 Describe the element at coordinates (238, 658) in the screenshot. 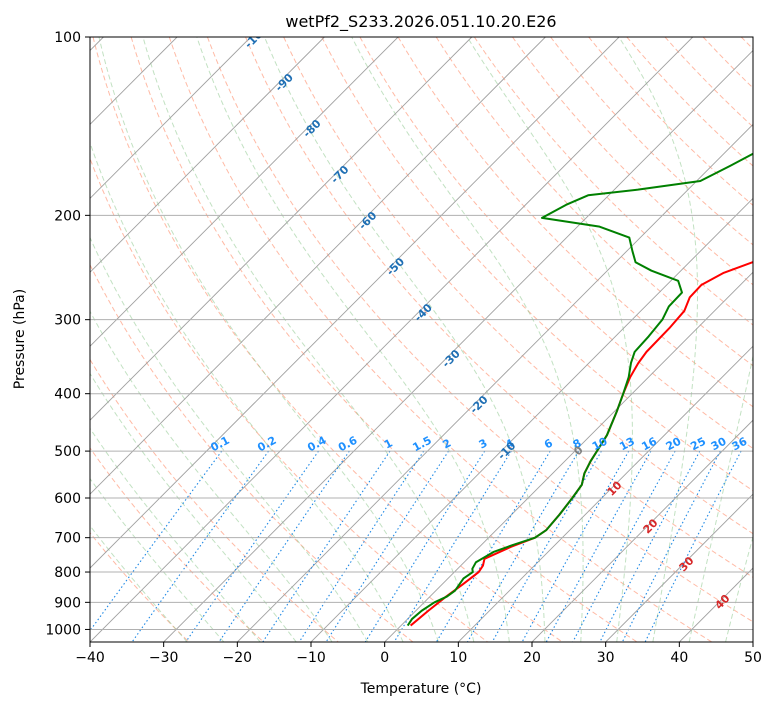

I see `x-tick-label: −20` at that location.